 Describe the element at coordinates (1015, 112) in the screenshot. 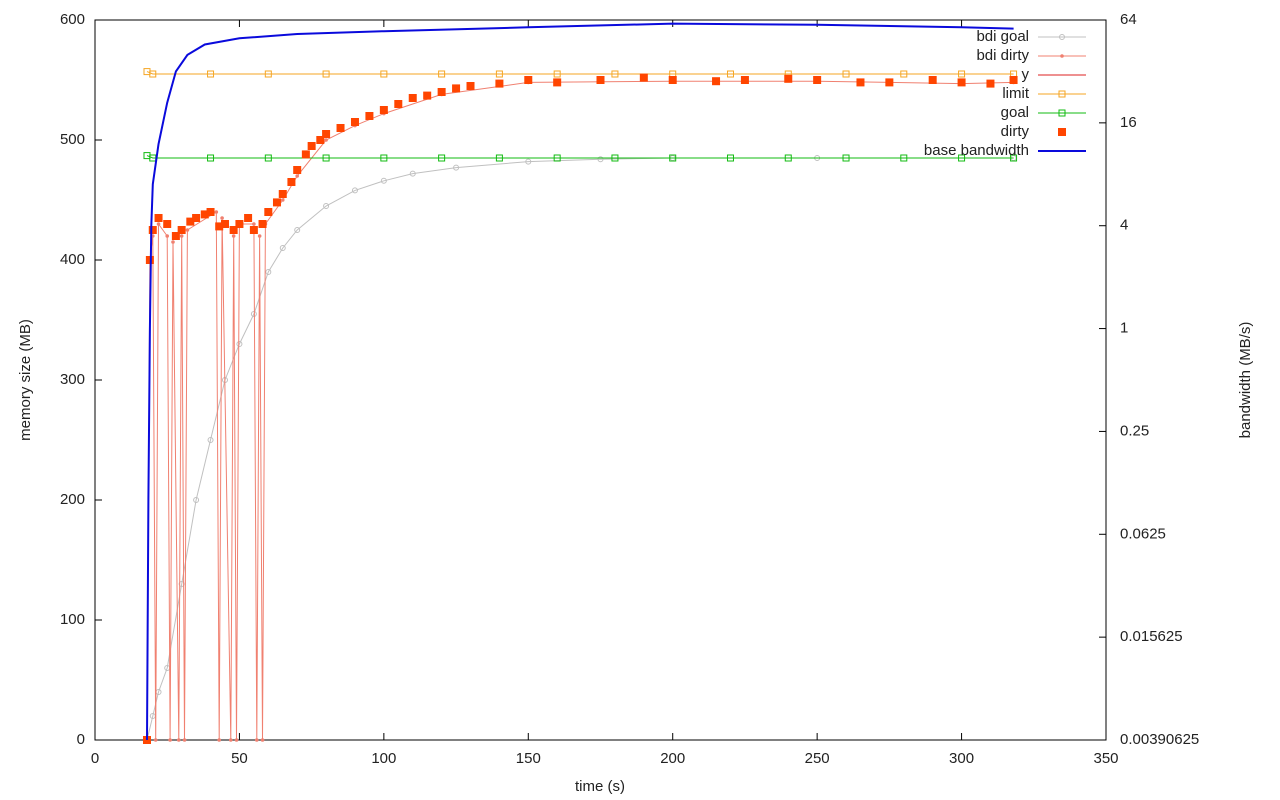

I see `legend-label: goal` at that location.